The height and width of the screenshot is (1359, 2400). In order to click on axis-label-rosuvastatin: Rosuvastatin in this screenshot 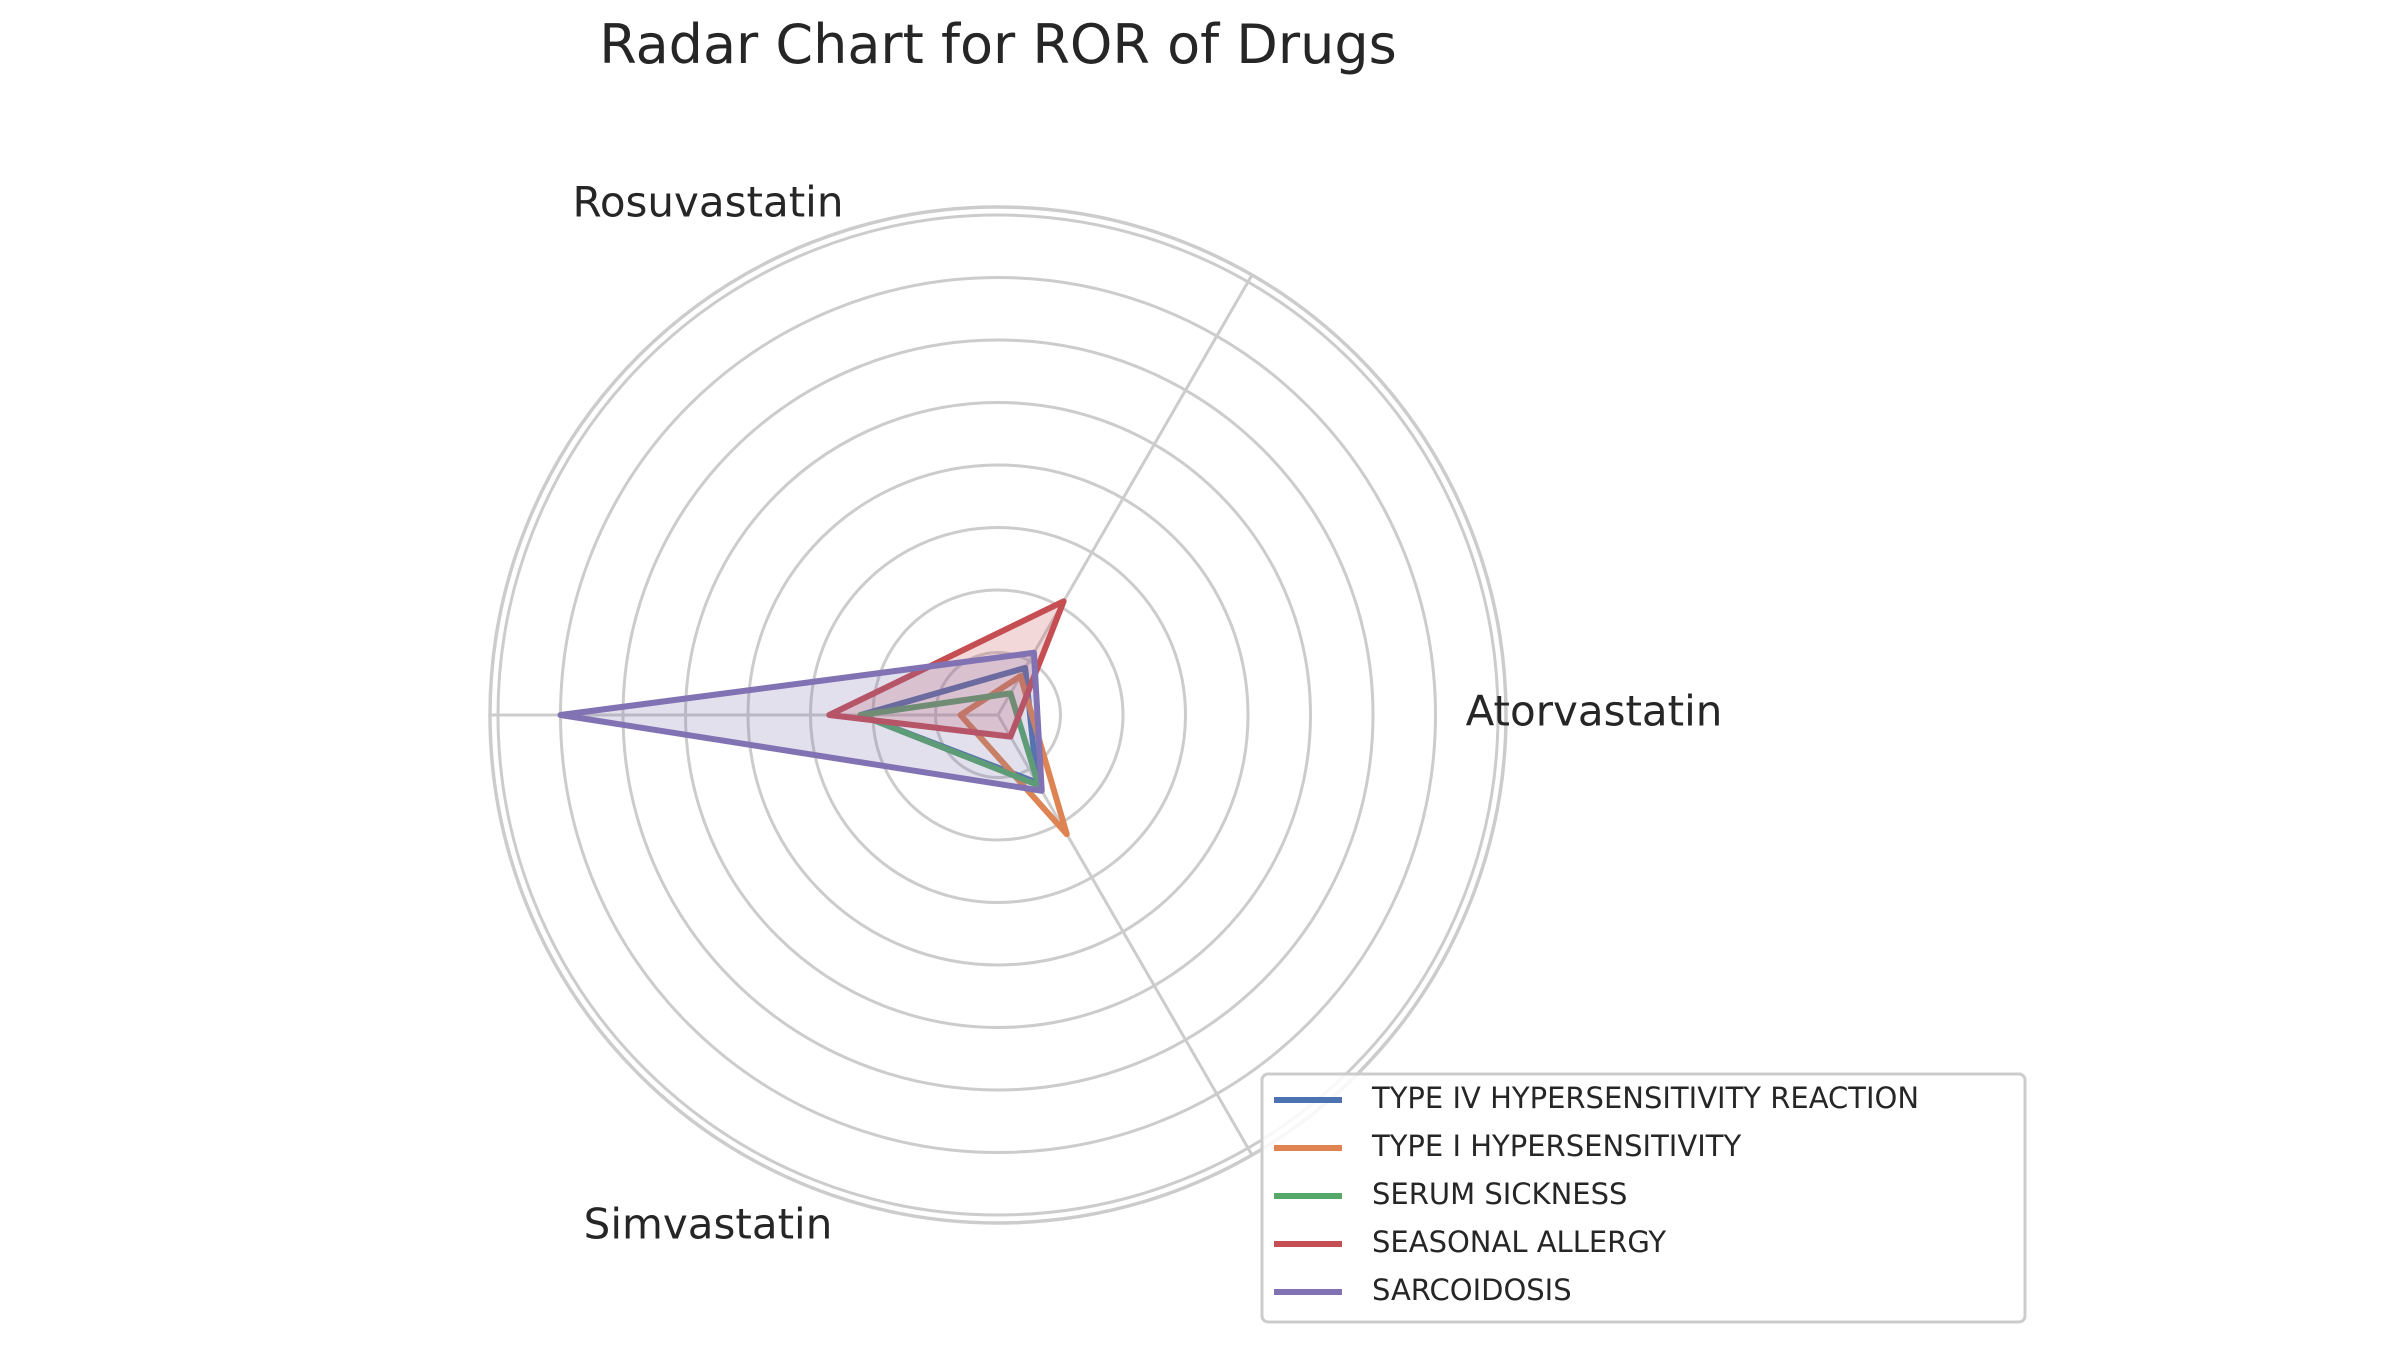, I will do `click(708, 202)`.